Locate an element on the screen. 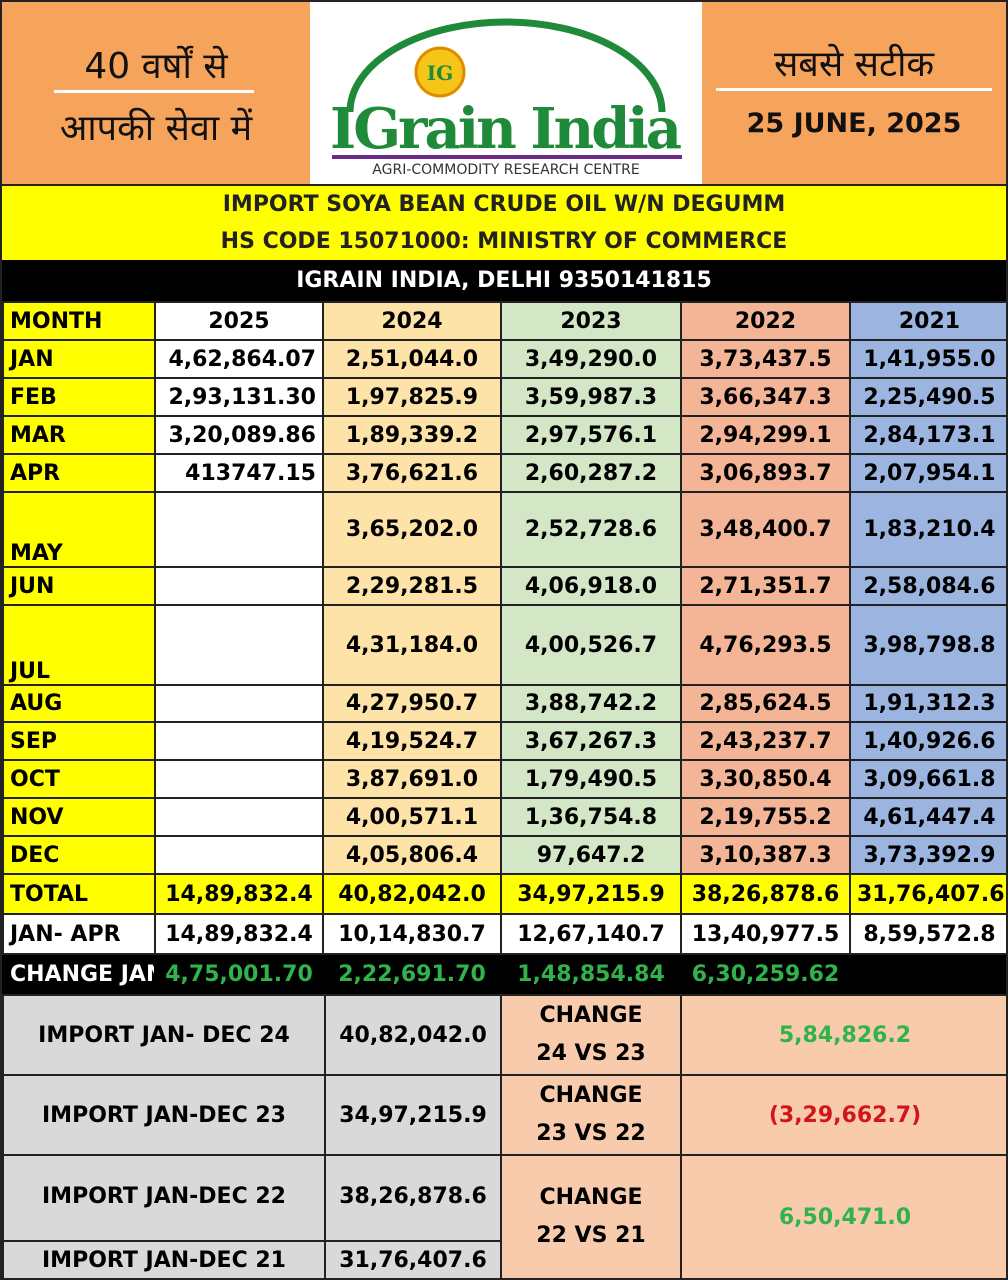 This screenshot has width=1008, height=1280. header-left: 40 वर्षों से आपकी सेवा में is located at coordinates (156, 93).